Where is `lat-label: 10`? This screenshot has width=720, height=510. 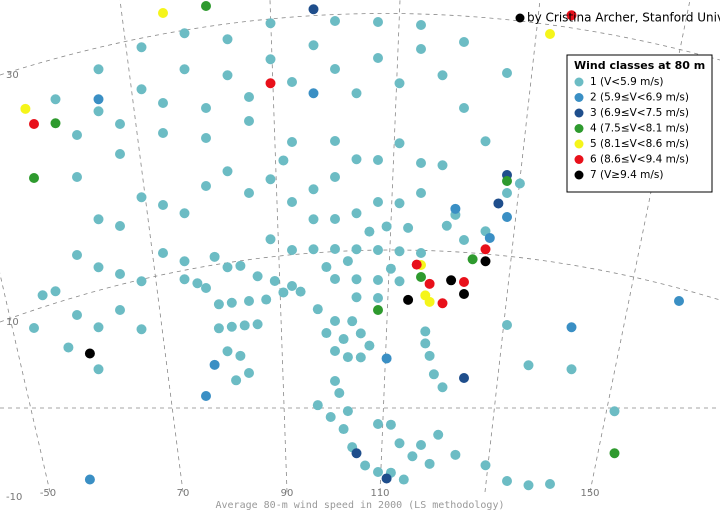
lat-label: 10 is located at coordinates (12, 322).